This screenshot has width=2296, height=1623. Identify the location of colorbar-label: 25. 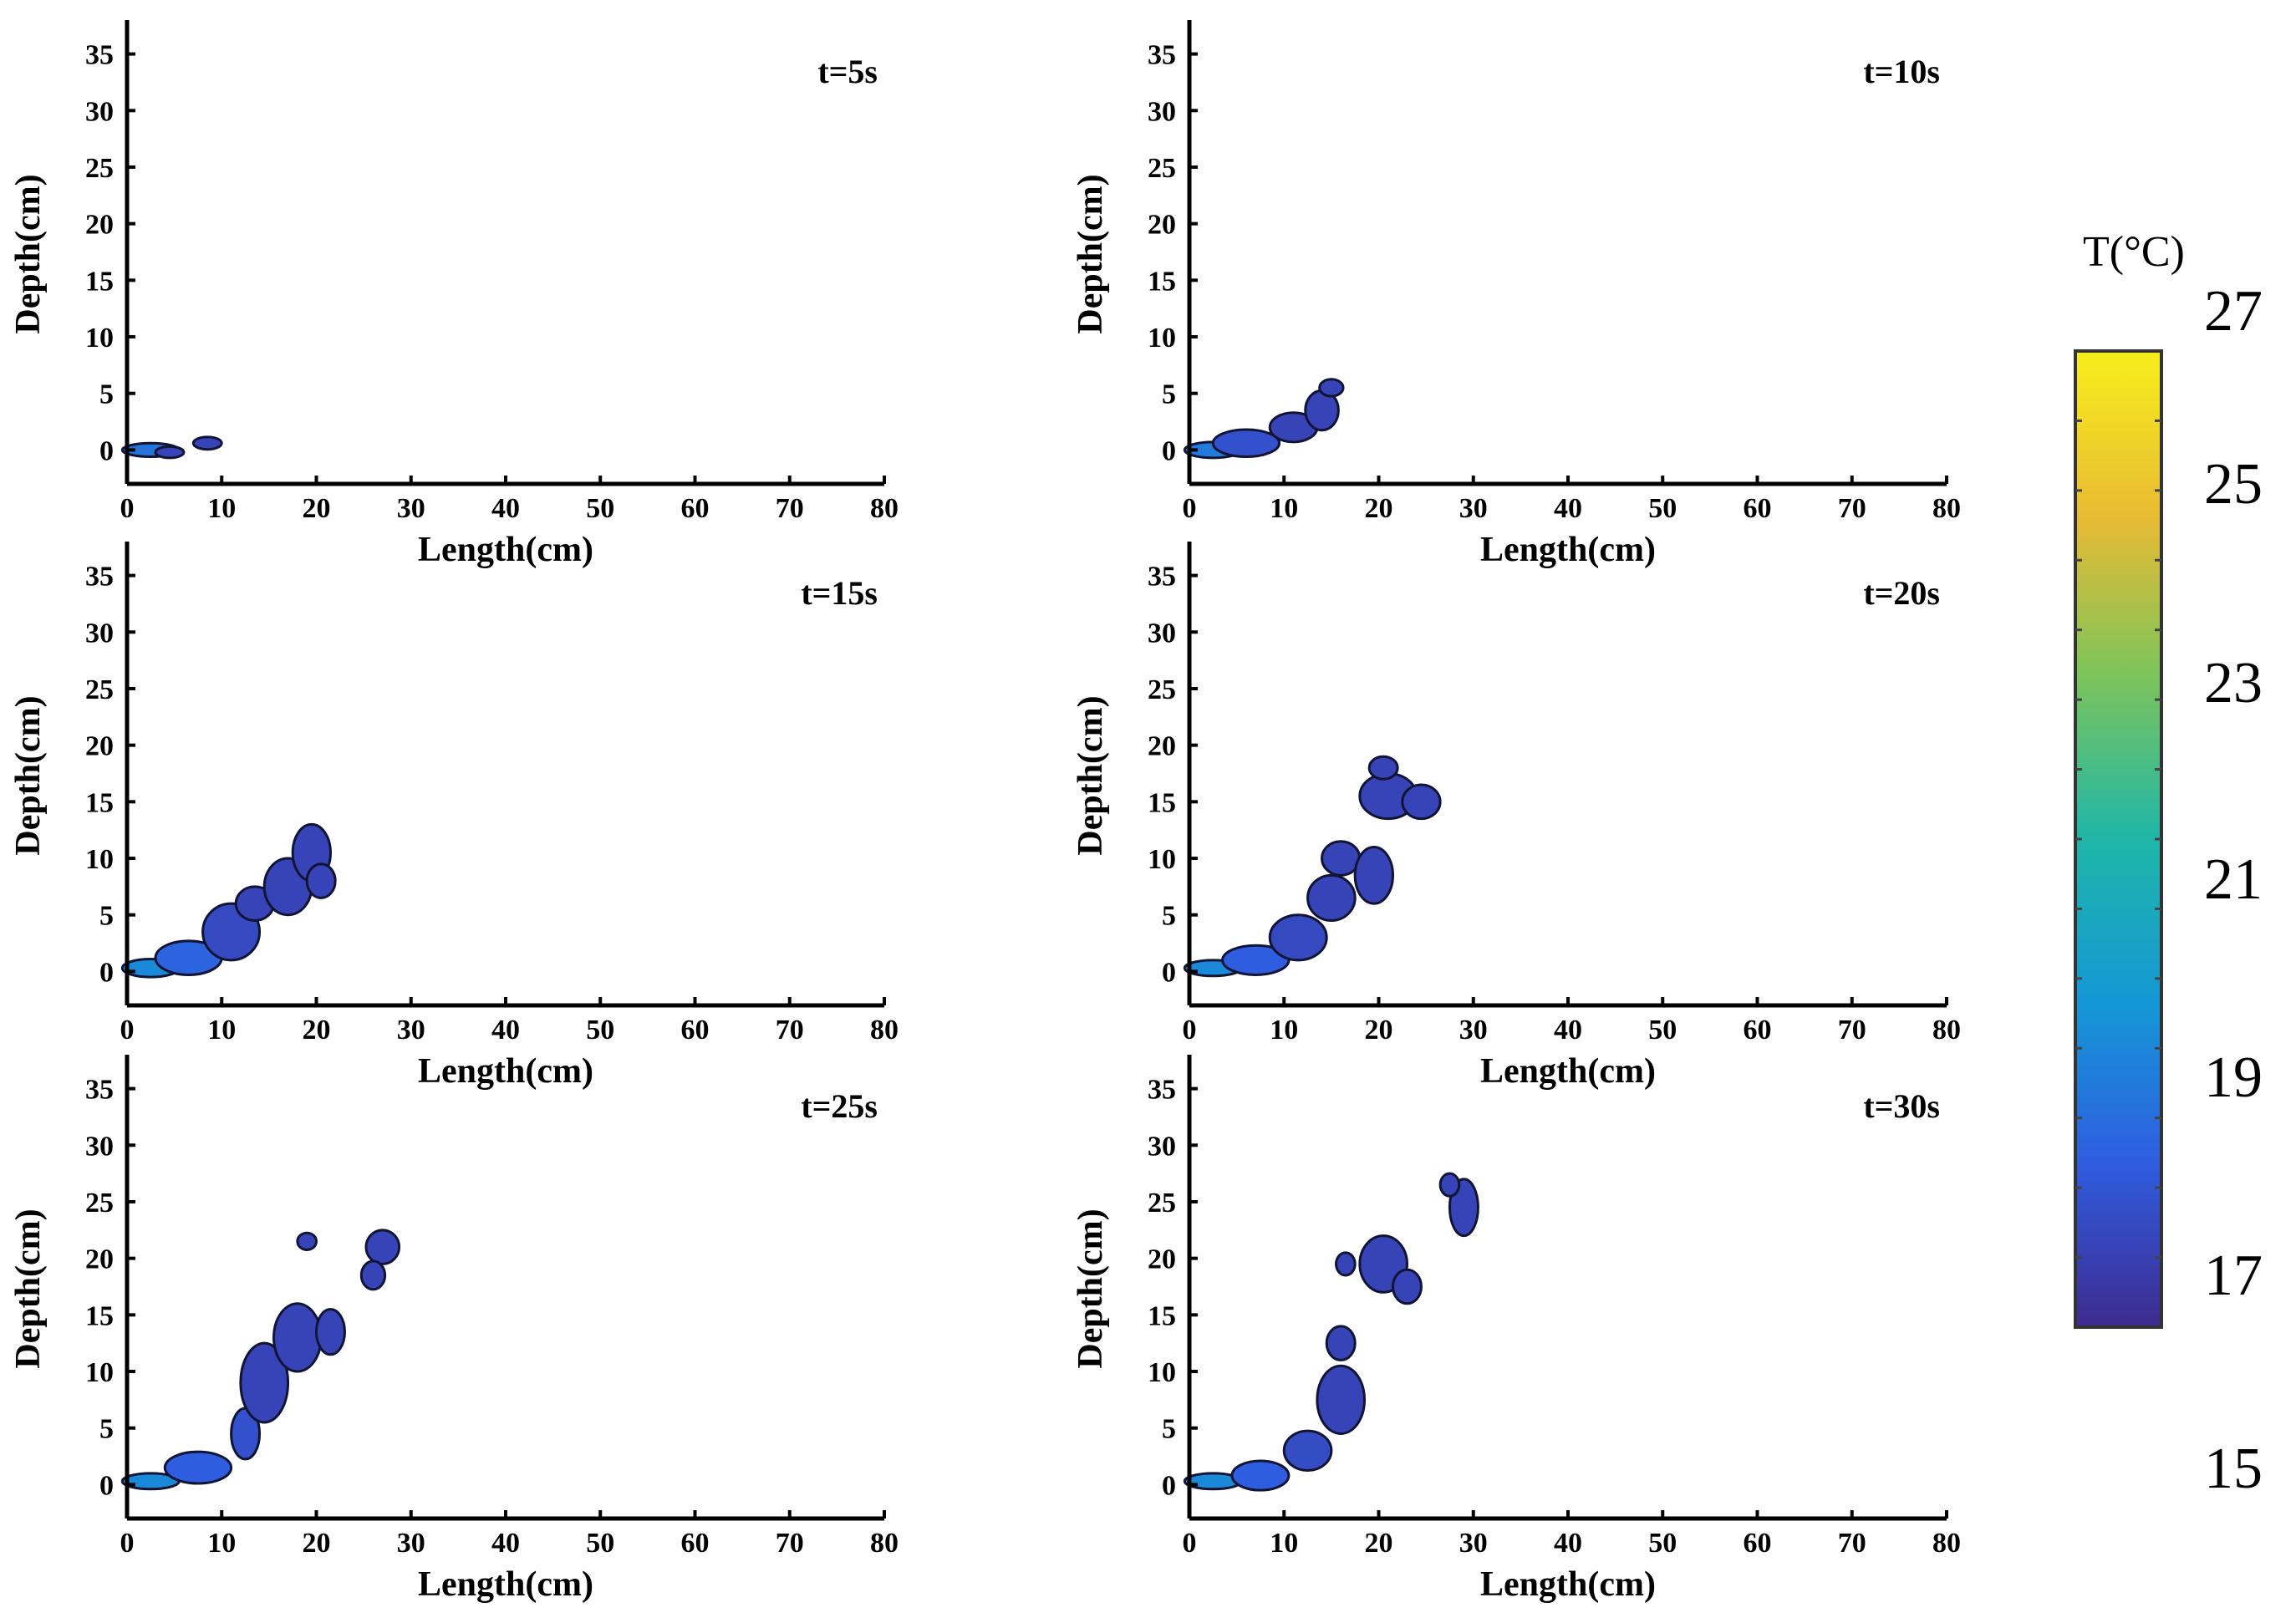
(2233, 484).